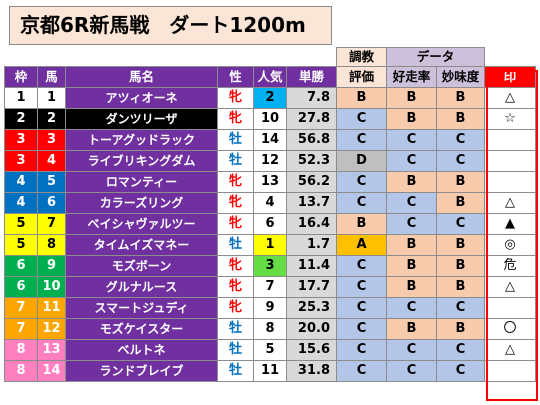 The width and height of the screenshot is (540, 405). I want to click on odds-cell: 20.0, so click(311, 329).